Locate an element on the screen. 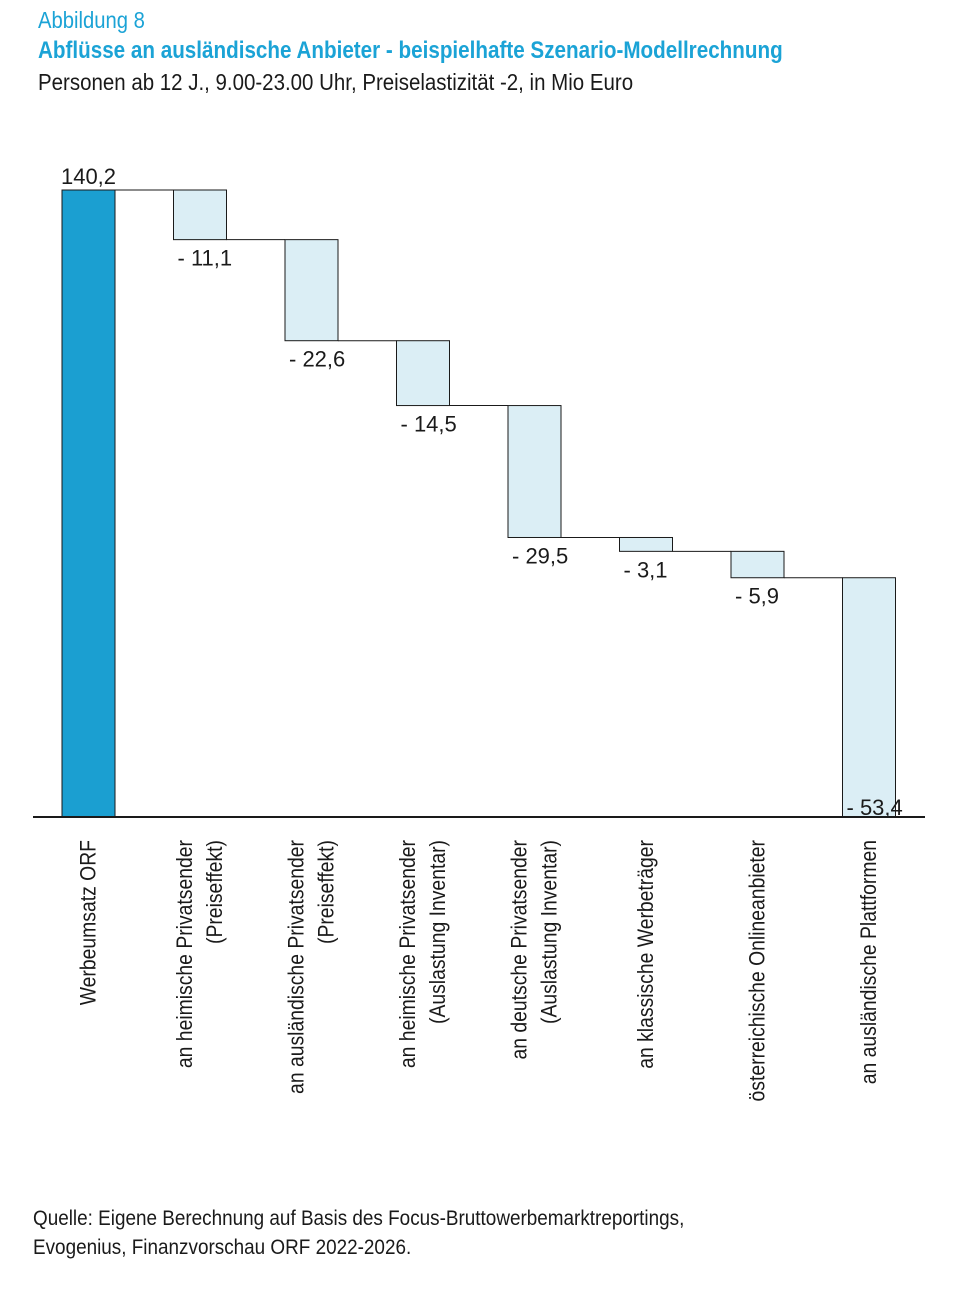 The image size is (958, 1294). category-label-4-line-2: (Auslastung Inventar) is located at coordinates (549, 932).